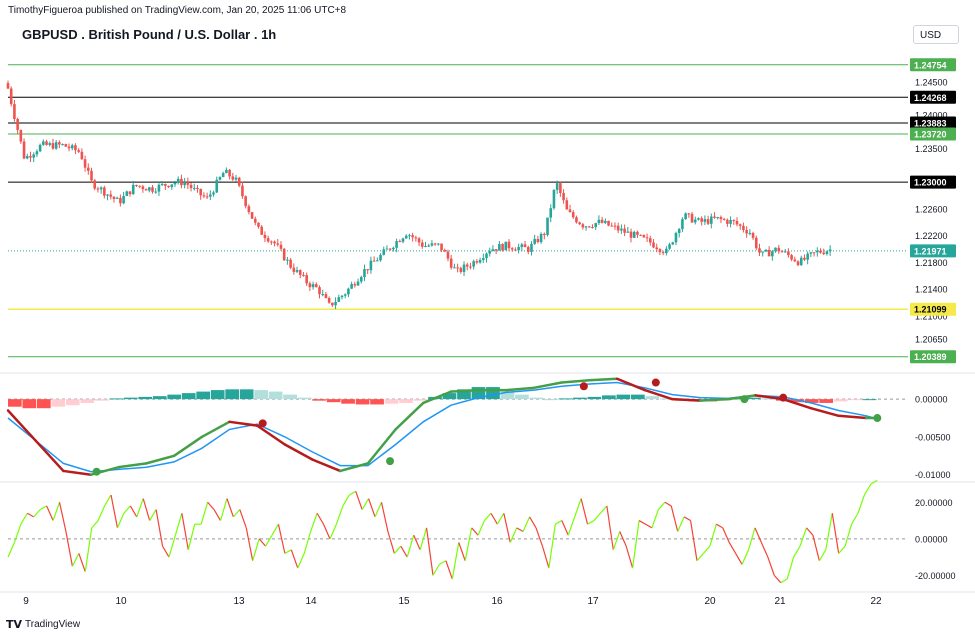  What do you see at coordinates (931, 290) in the screenshot?
I see `price-axis-tick: 1.21400` at bounding box center [931, 290].